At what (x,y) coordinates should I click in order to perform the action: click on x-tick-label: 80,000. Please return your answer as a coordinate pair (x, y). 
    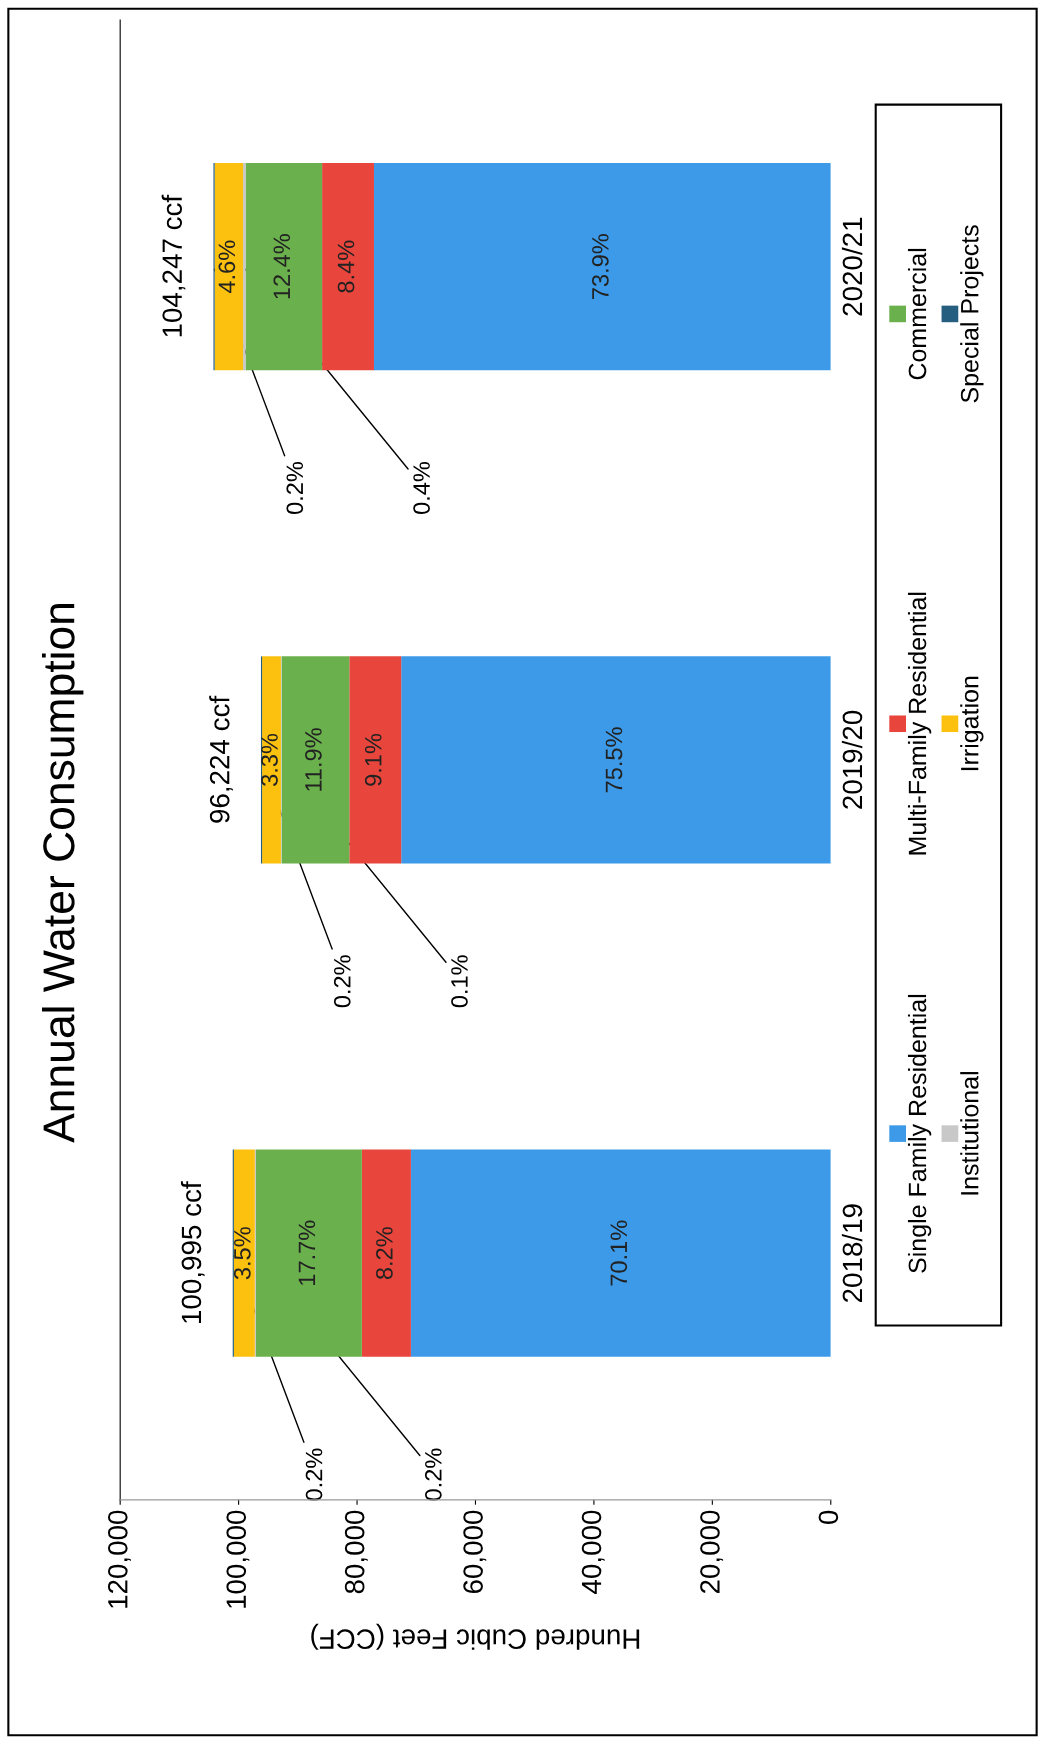
    Looking at the image, I should click on (356, 1552).